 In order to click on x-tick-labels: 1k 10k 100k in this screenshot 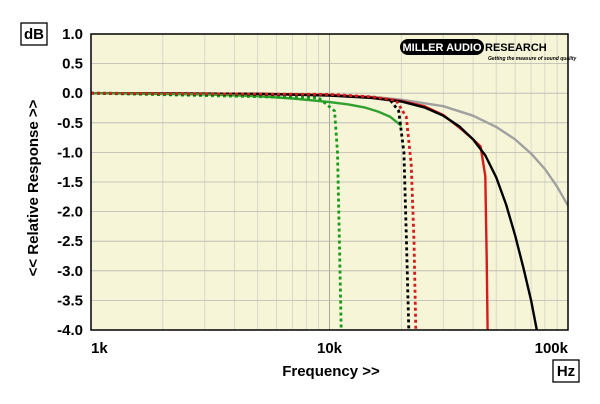, I will do `click(330, 348)`.